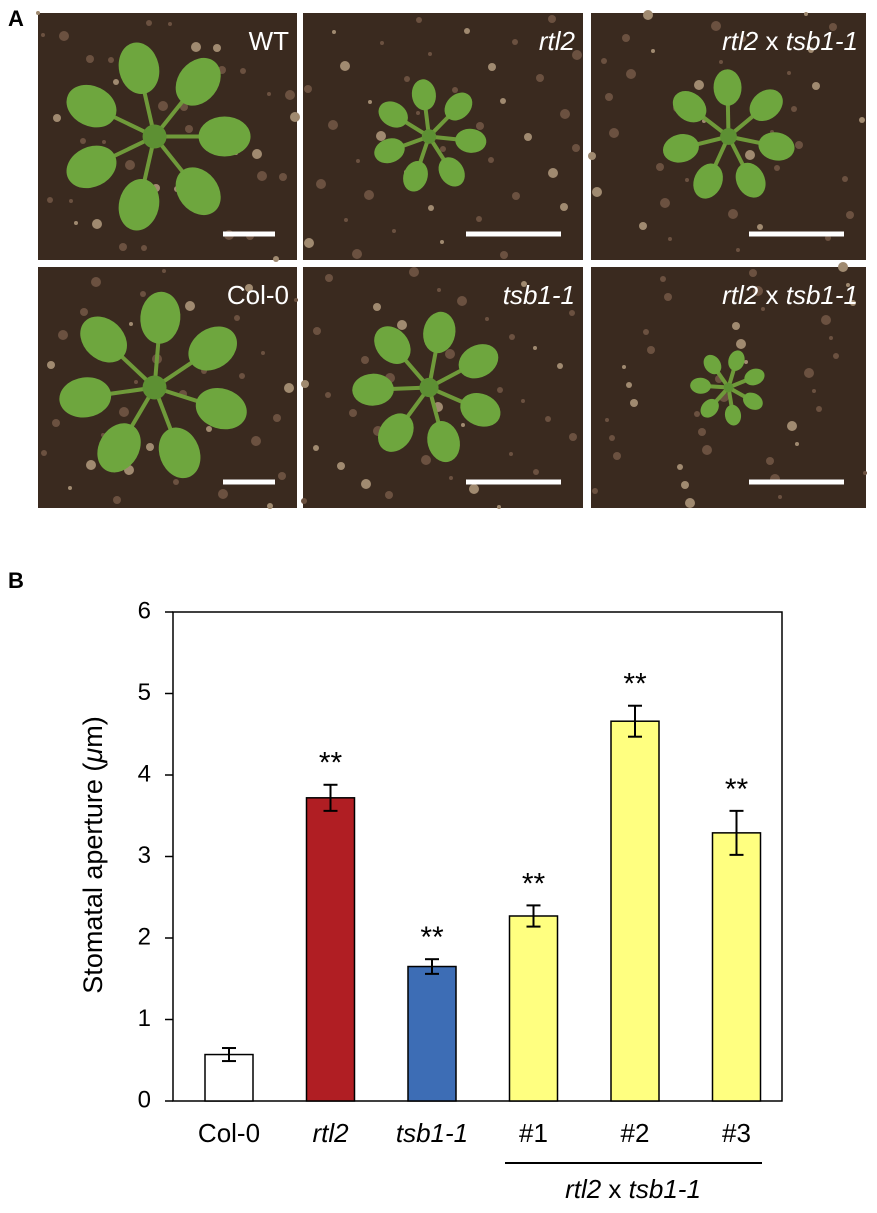  I want to click on y-tick-label: 3, so click(144, 855).